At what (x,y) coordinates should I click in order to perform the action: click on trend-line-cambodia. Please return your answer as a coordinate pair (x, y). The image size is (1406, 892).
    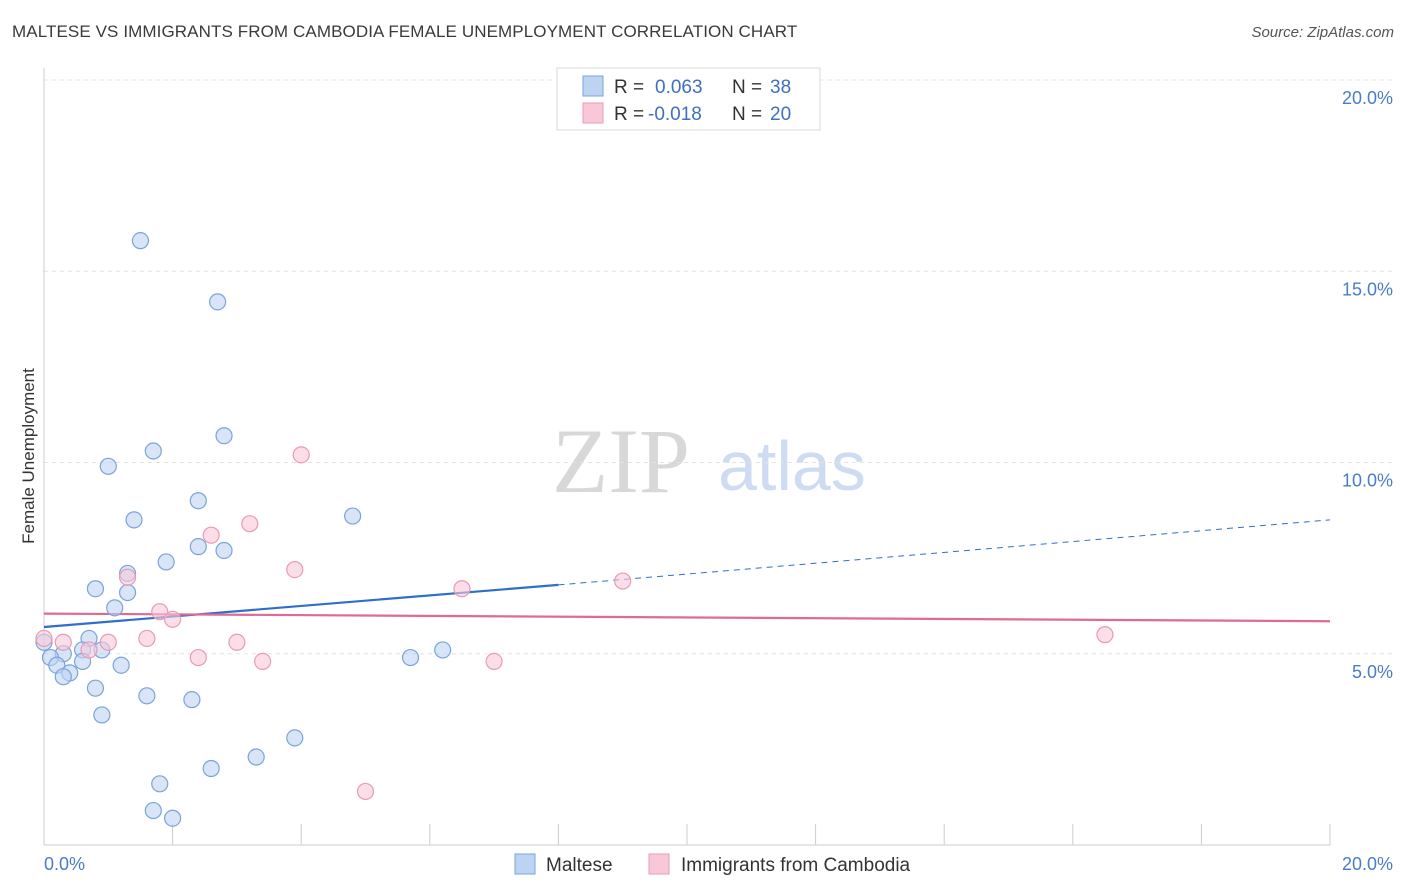
    Looking at the image, I should click on (687, 617).